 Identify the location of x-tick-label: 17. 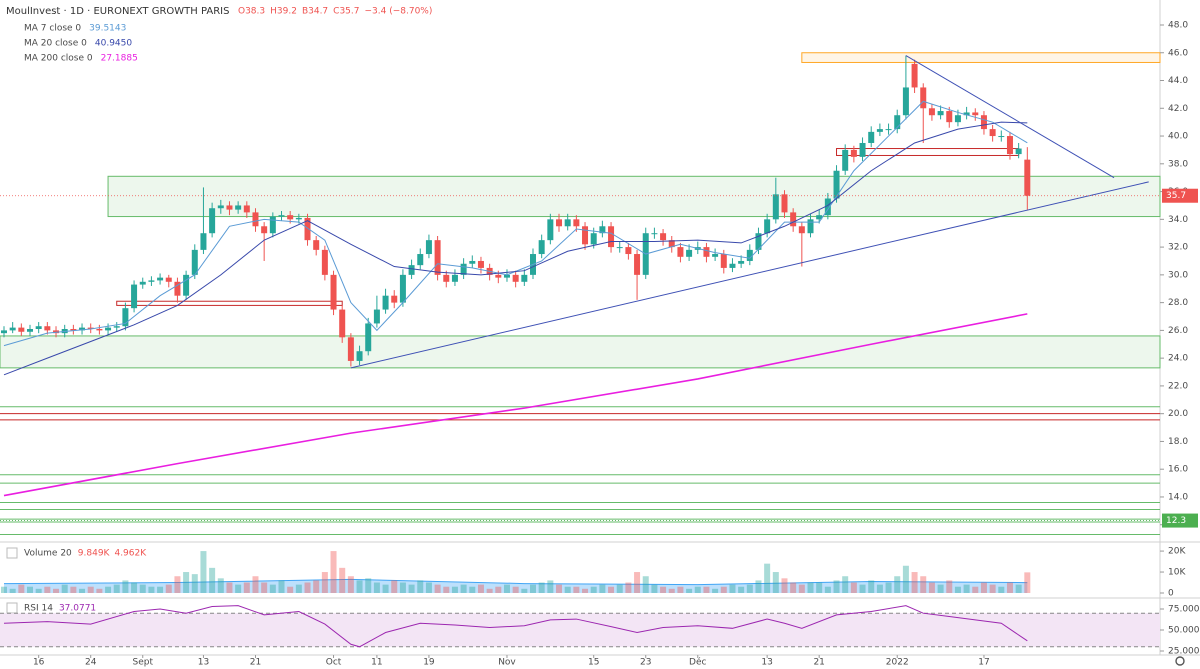
(983, 663).